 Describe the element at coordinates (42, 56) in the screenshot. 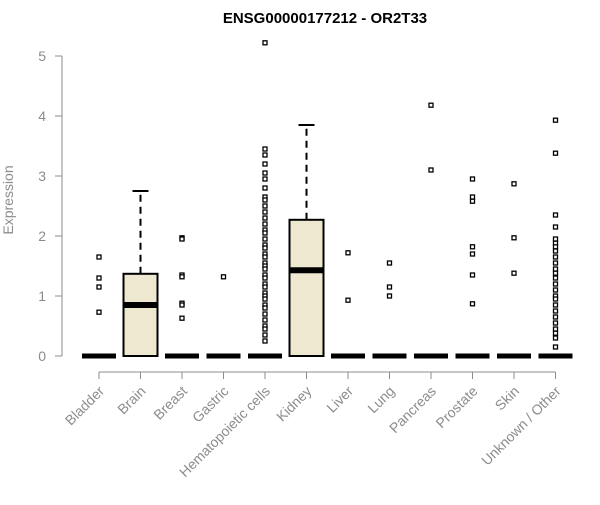

I see `y-tick-label: 5` at that location.